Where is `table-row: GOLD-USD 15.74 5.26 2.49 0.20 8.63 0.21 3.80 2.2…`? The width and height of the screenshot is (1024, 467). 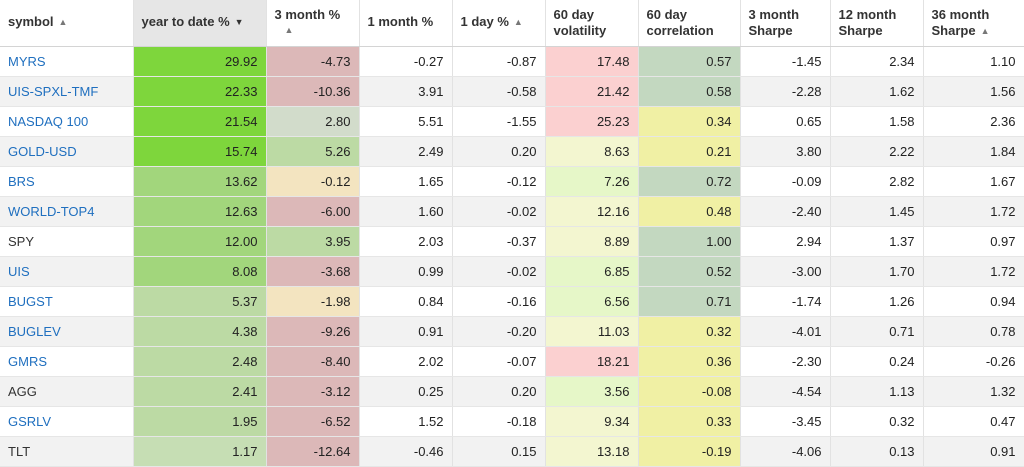 table-row: GOLD-USD 15.74 5.26 2.49 0.20 8.63 0.21 3.80 2.2… is located at coordinates (512, 151).